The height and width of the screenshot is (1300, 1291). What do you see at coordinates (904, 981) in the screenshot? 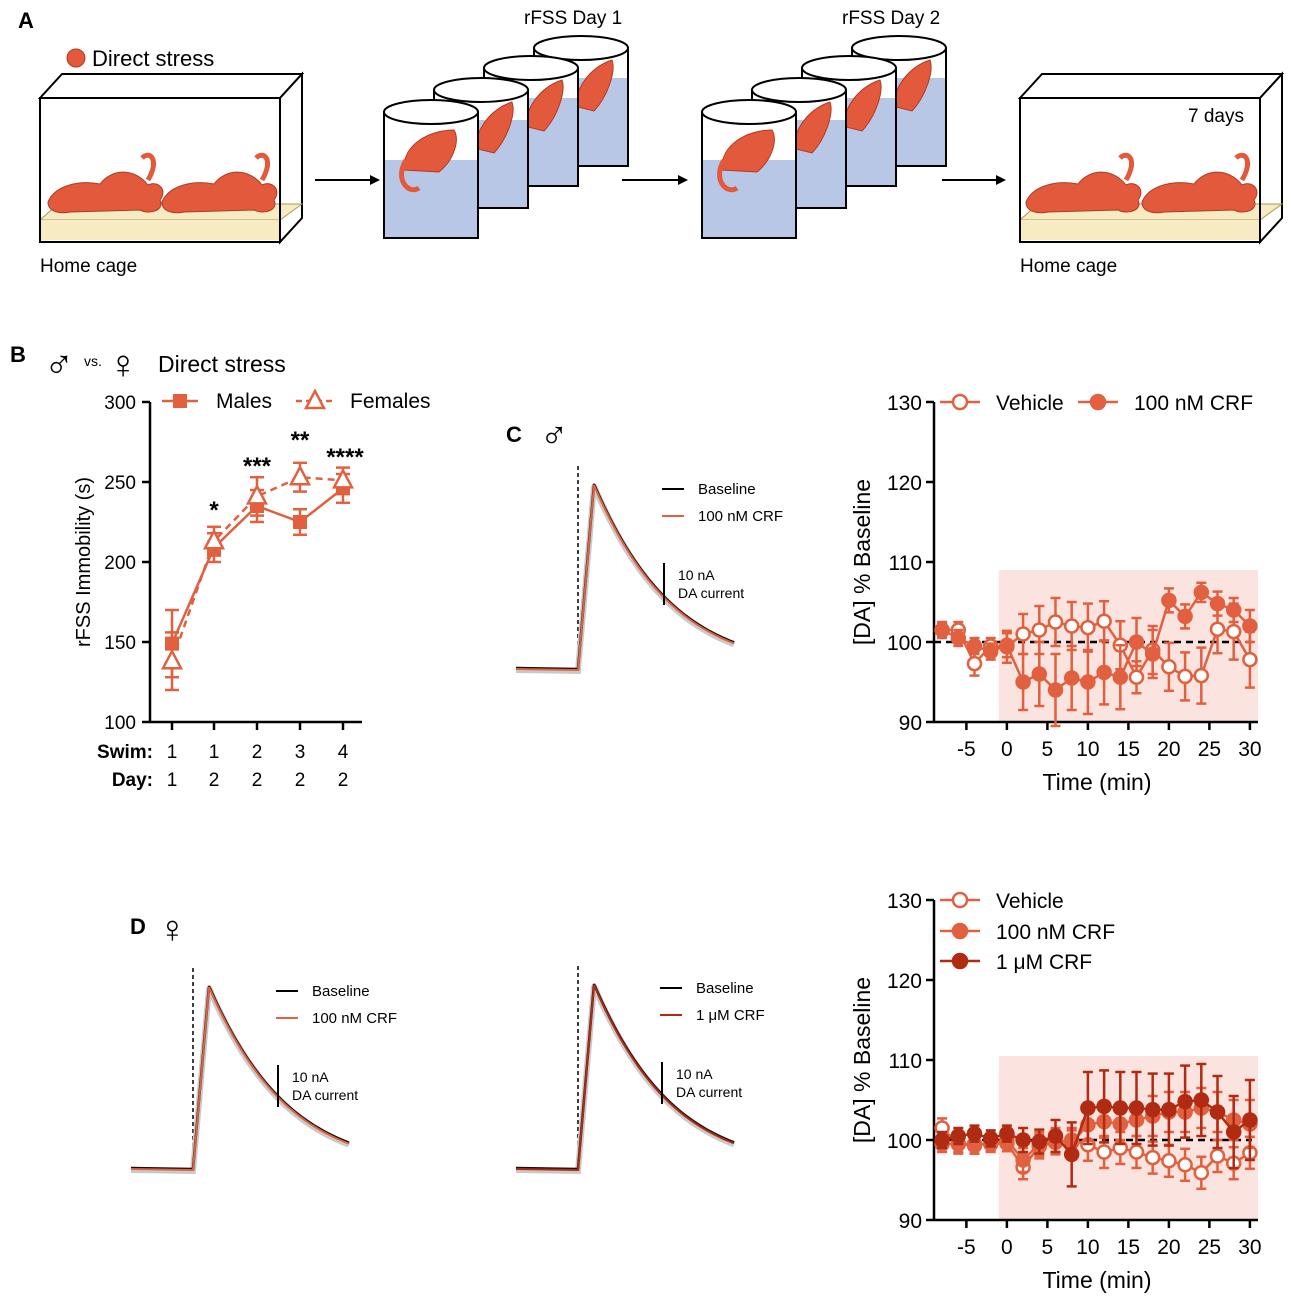
I see `y-tick-label: 120` at bounding box center [904, 981].